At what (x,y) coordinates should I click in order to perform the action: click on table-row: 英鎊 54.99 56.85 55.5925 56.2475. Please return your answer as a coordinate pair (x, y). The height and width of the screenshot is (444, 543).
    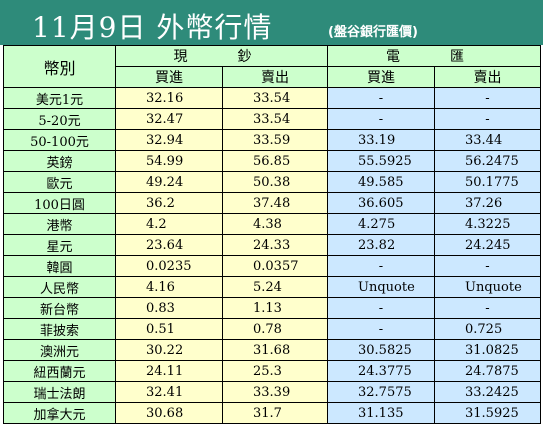
    Looking at the image, I should click on (272, 161).